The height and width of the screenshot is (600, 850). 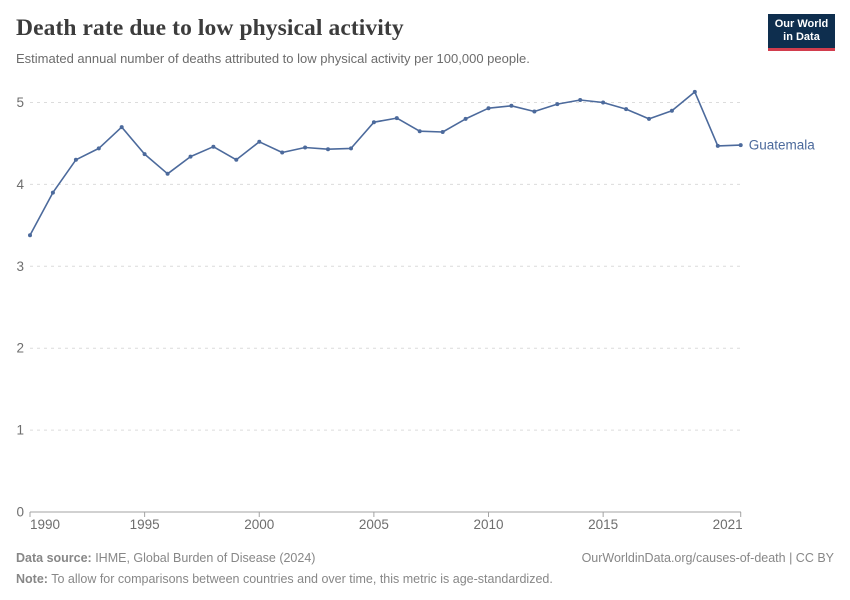 I want to click on owid-logo: Our World in Data, so click(x=801, y=32).